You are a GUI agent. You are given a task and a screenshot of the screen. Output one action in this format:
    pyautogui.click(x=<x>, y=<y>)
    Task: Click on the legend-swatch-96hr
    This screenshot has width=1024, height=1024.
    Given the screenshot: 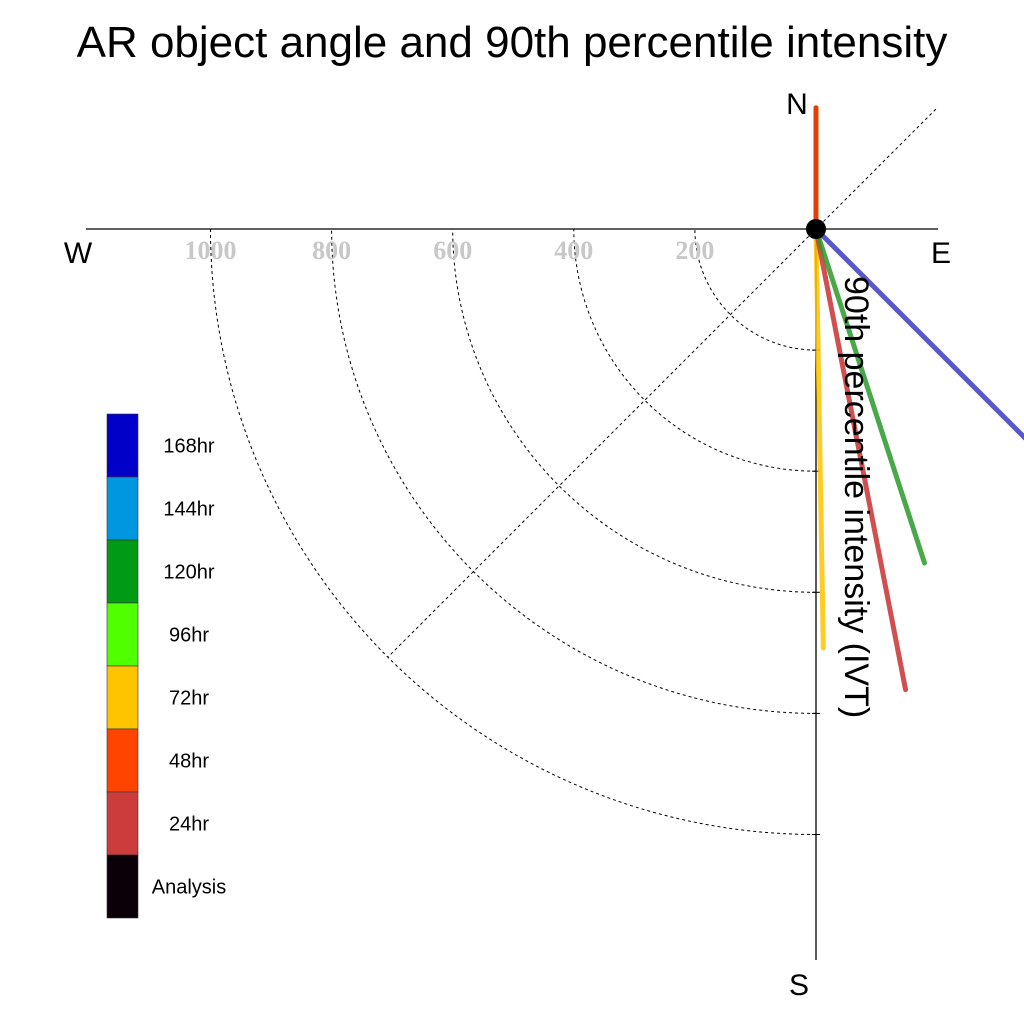 What is the action you would take?
    pyautogui.click(x=122, y=634)
    